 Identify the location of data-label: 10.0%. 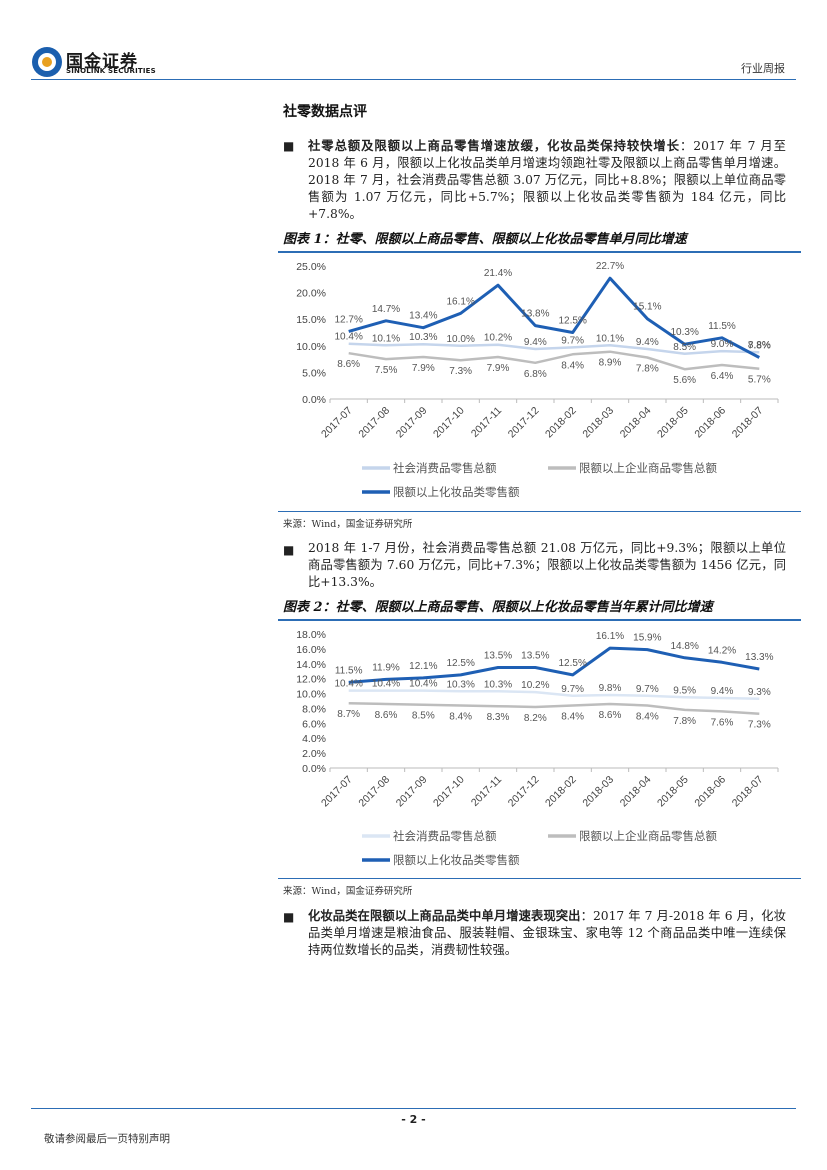
(460, 339).